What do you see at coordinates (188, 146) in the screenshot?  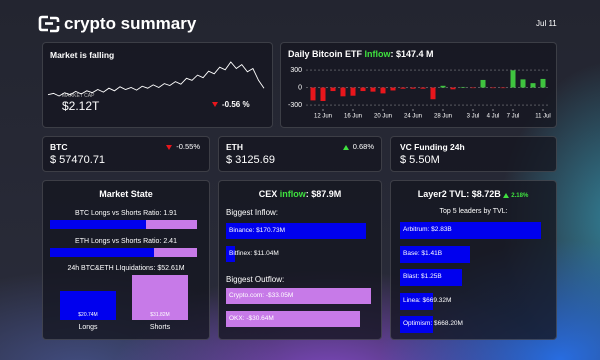 I see `change-text: -0.55%` at bounding box center [188, 146].